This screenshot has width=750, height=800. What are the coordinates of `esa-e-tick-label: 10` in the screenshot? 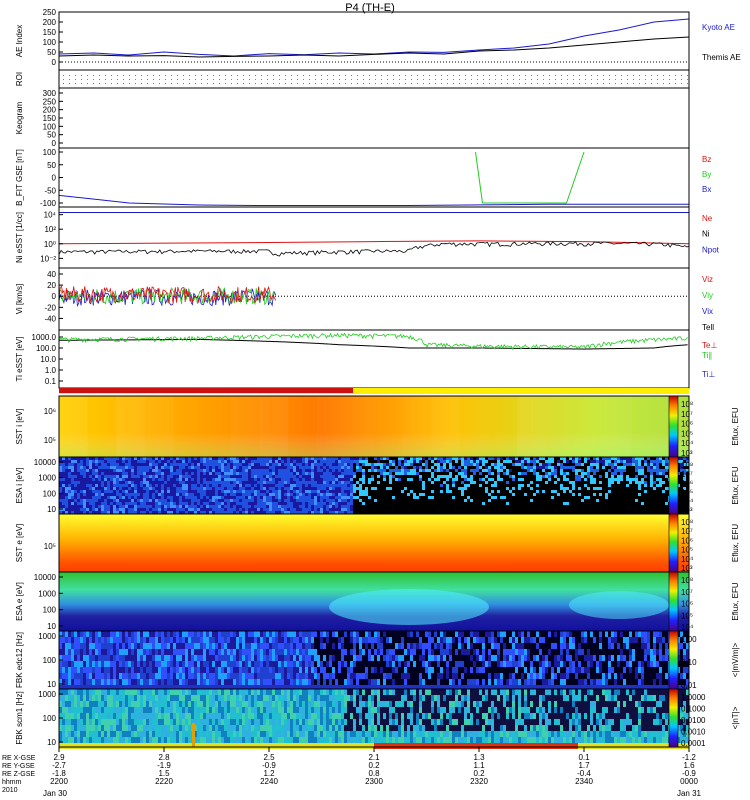 It's located at (51, 626).